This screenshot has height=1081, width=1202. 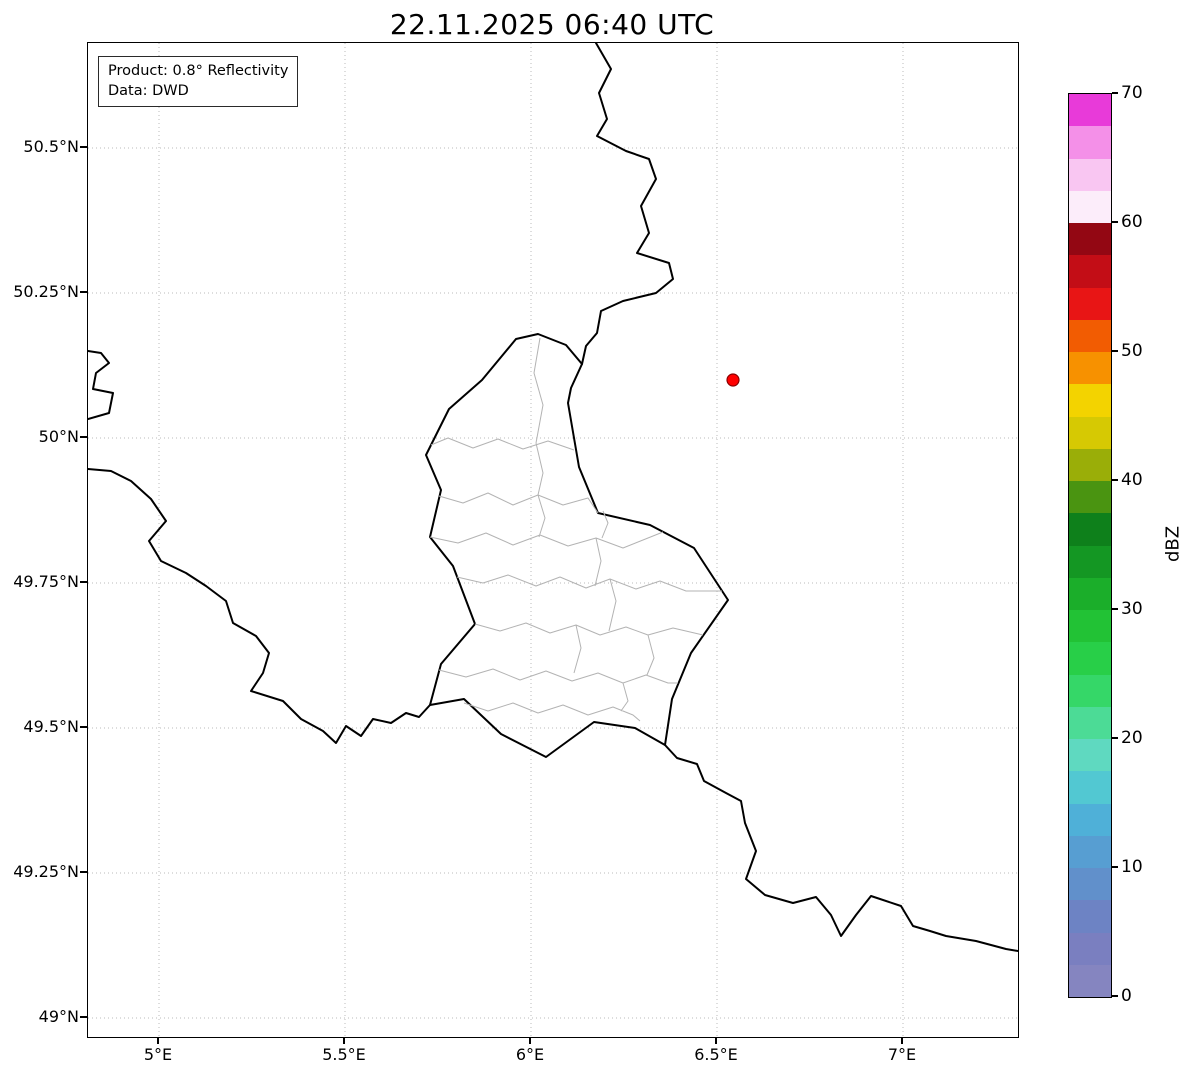 What do you see at coordinates (46, 291) in the screenshot?
I see `y-tick-label: 50.25°N` at bounding box center [46, 291].